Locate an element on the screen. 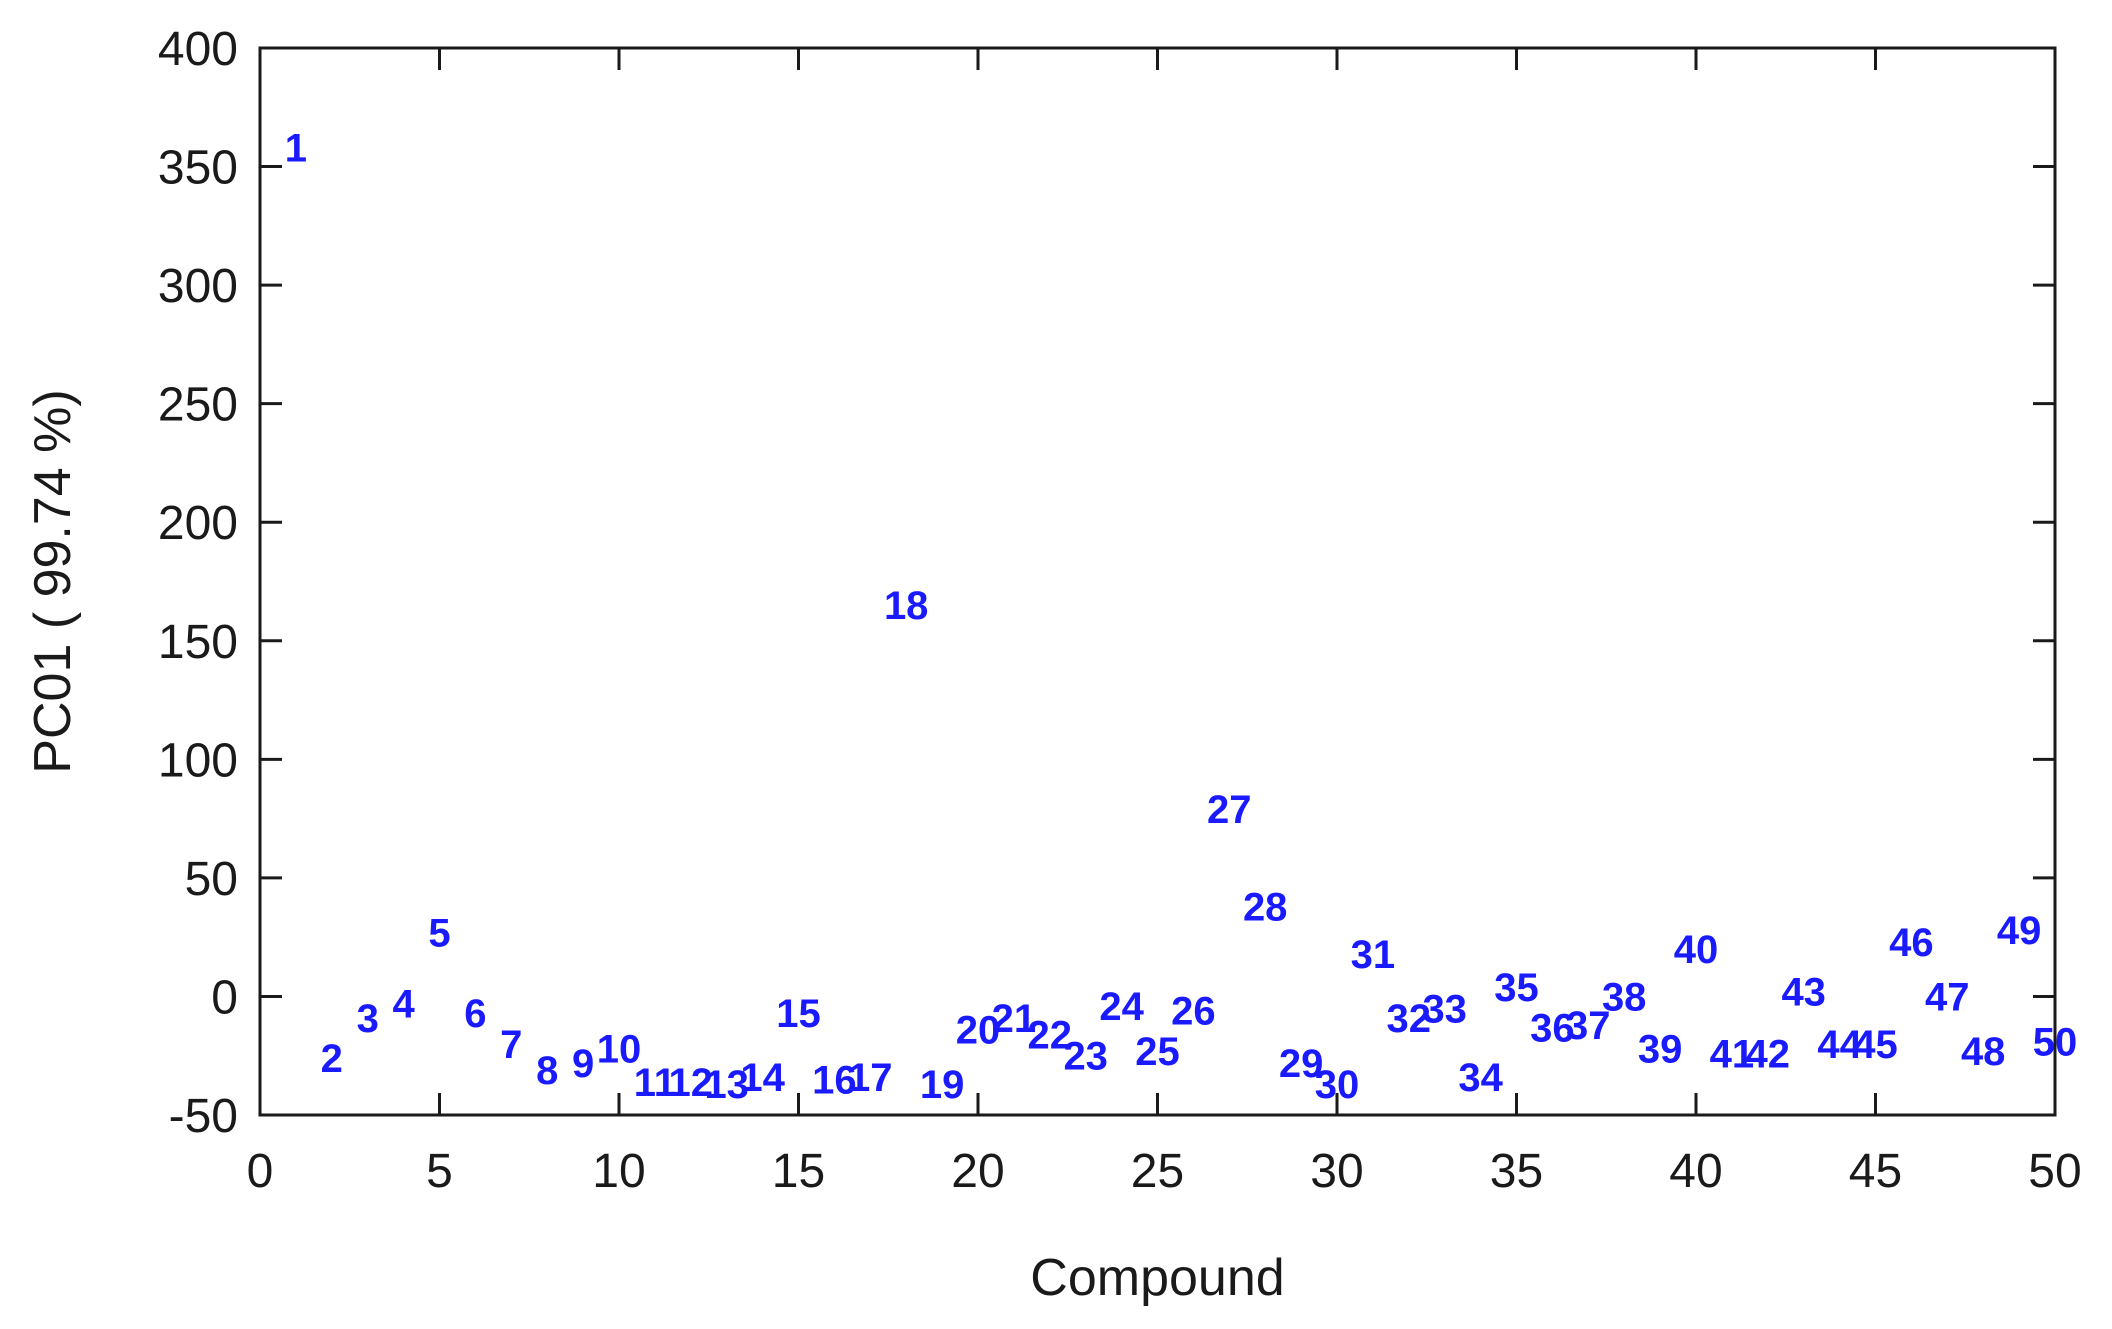 The image size is (2112, 1329). x-tick-label: 30 is located at coordinates (1336, 1171).